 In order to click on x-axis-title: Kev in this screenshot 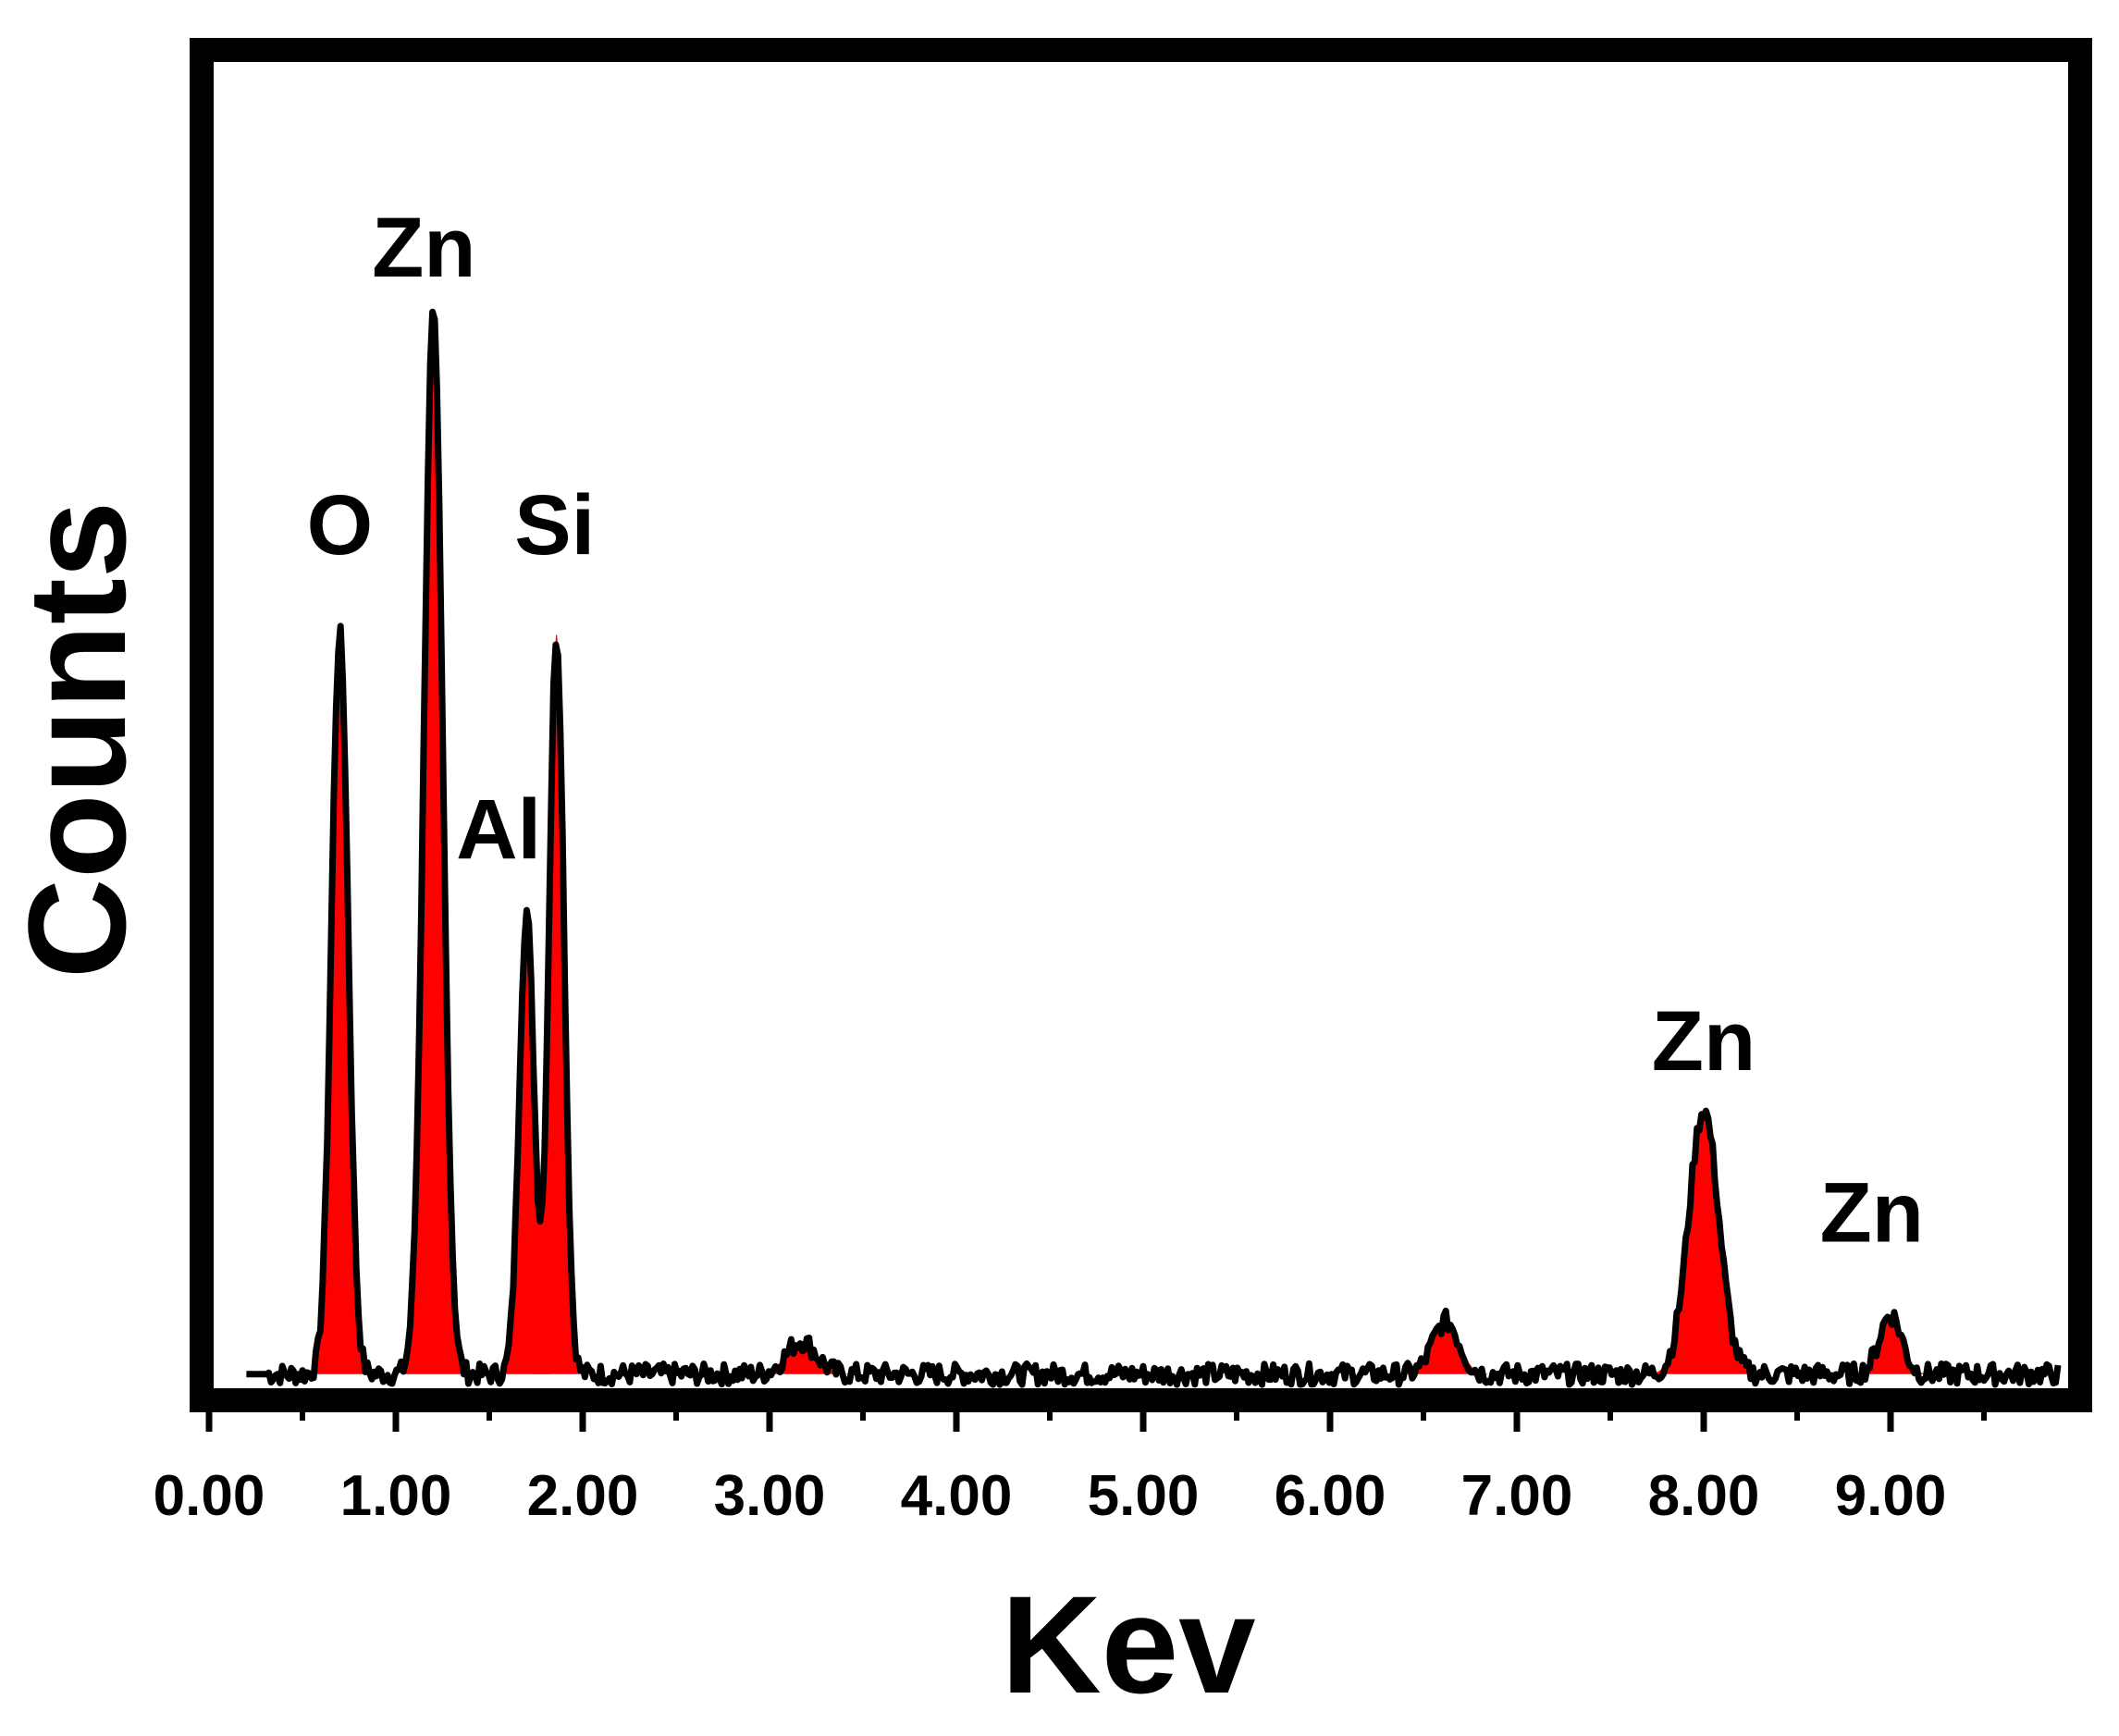, I will do `click(1128, 1644)`.